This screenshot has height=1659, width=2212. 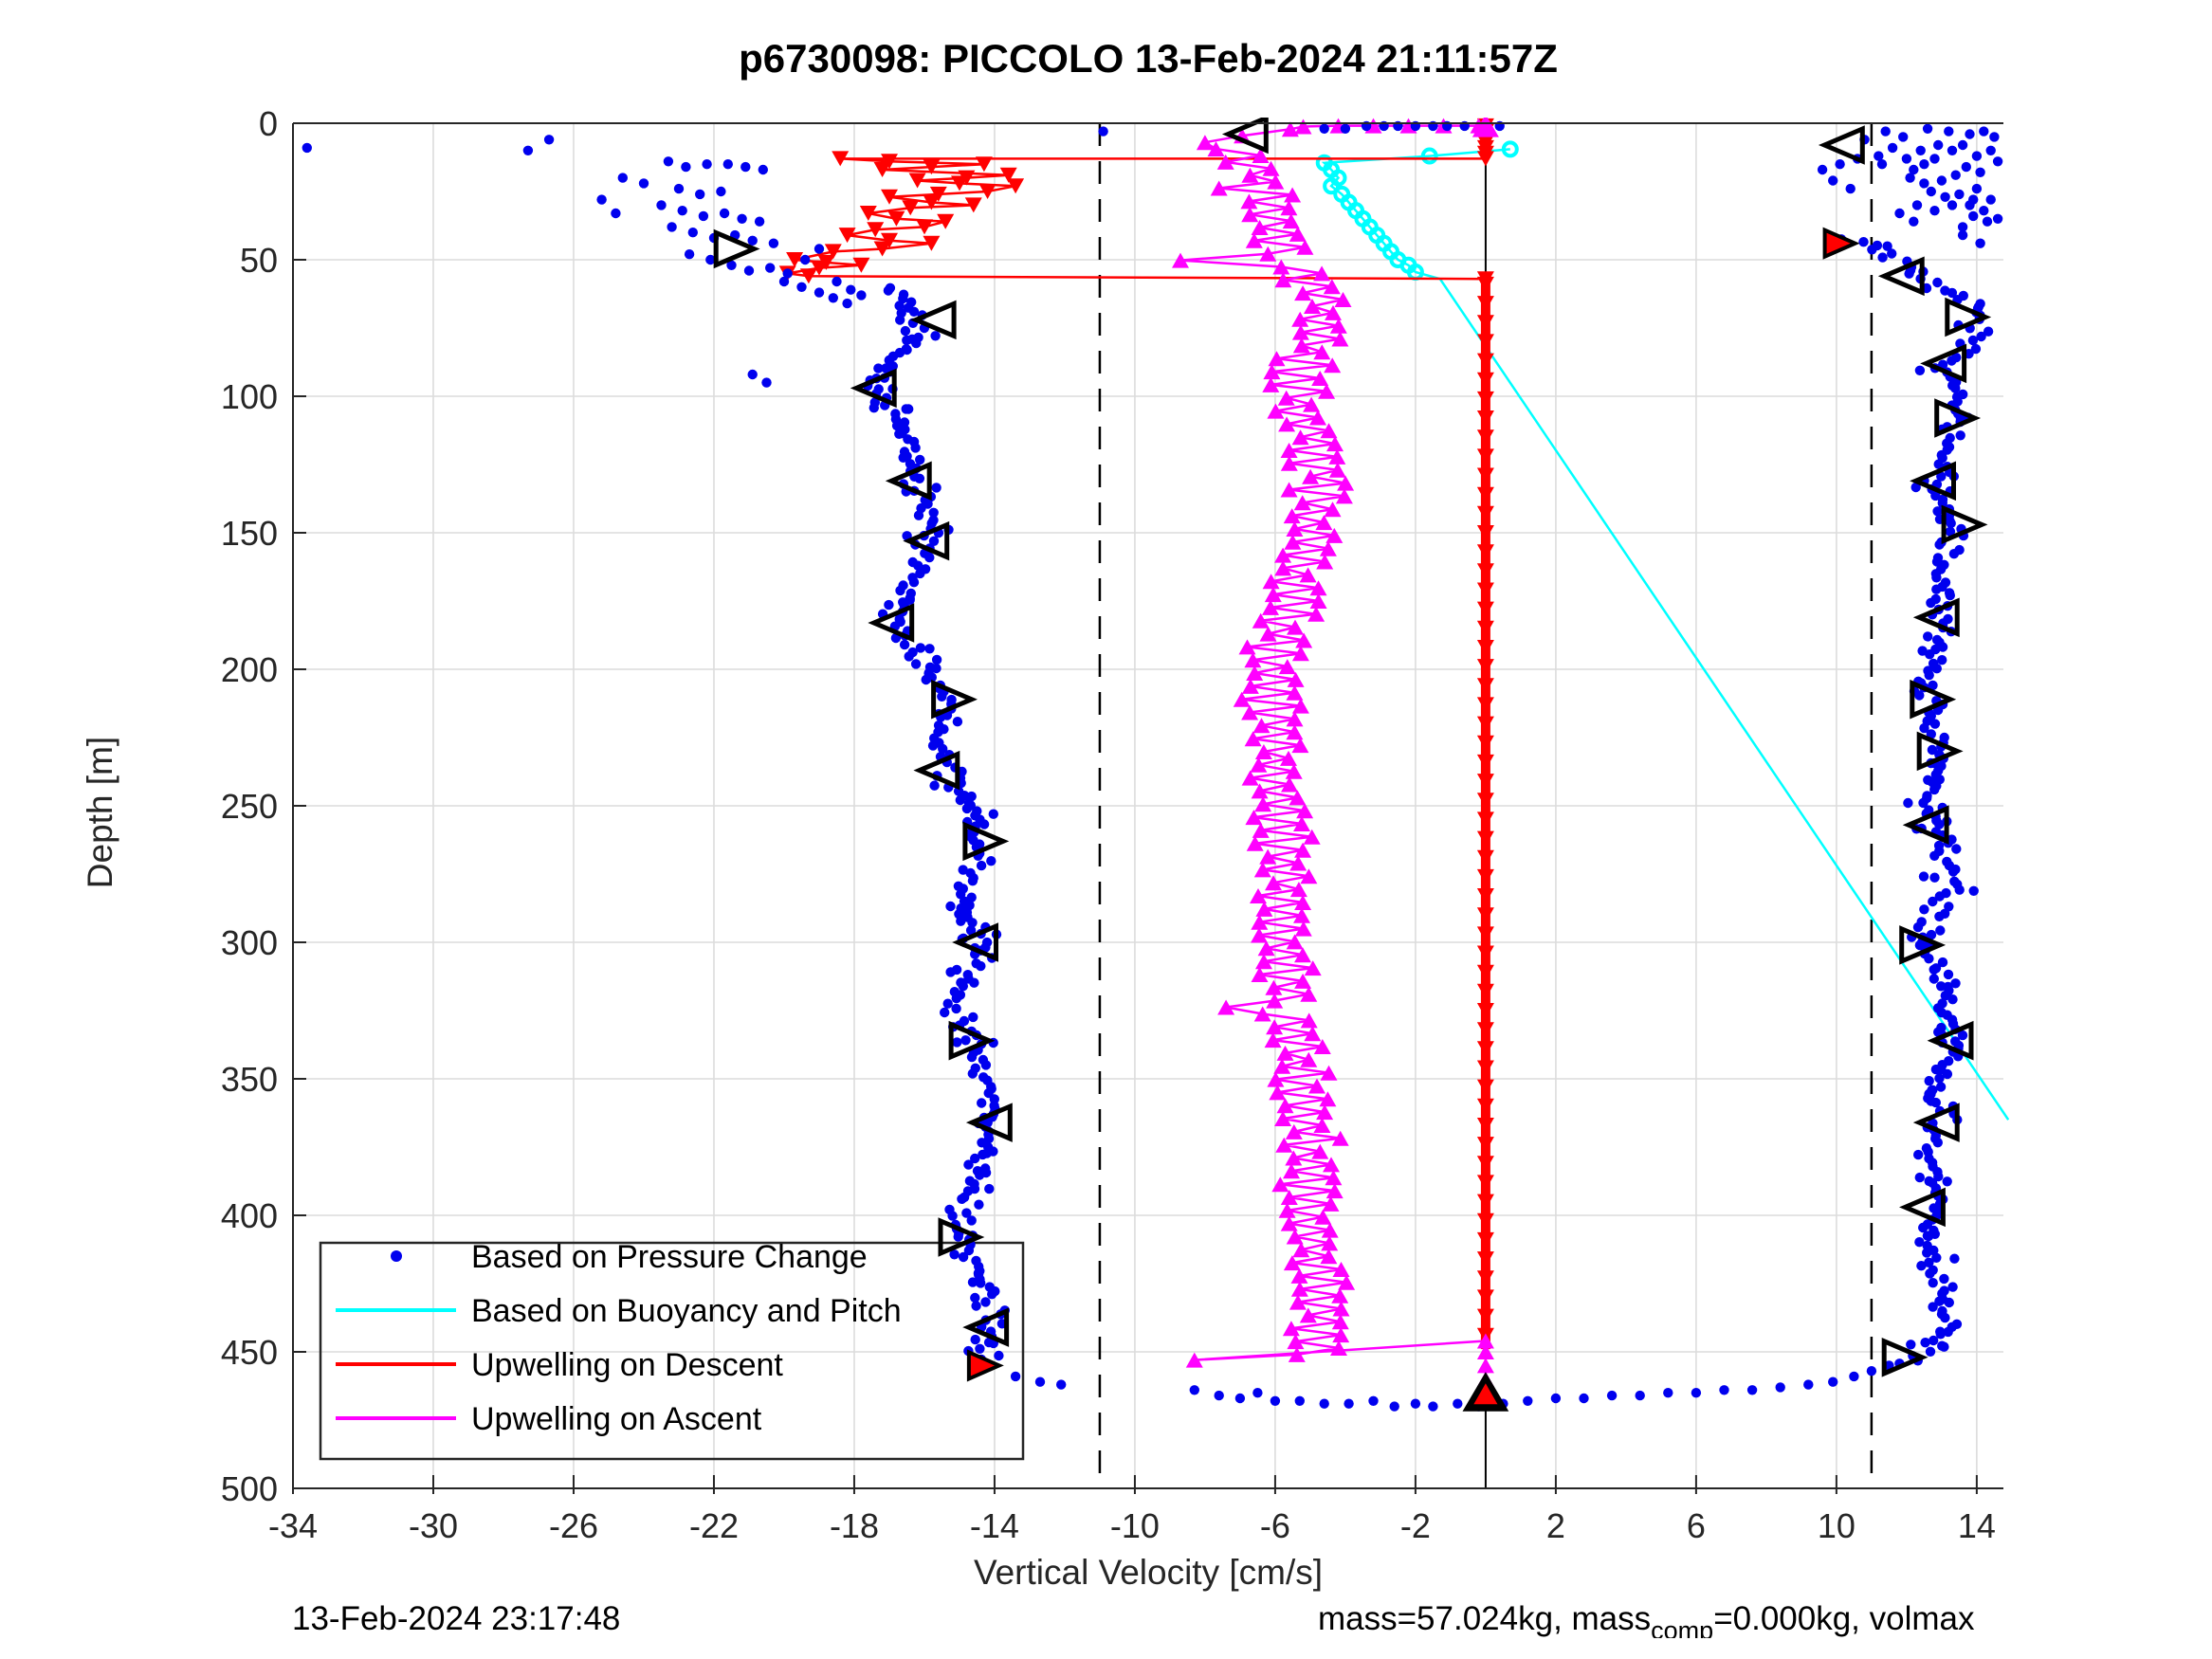 What do you see at coordinates (249, 1215) in the screenshot?
I see `y-tick-label: 400` at bounding box center [249, 1215].